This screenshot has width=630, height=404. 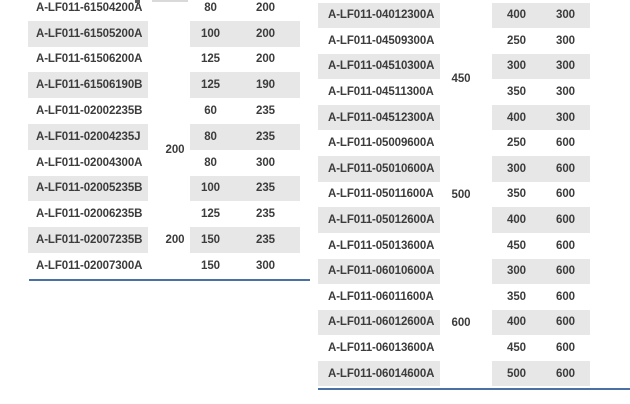 I want to click on part-number-cell: A-LF011-04511300A, so click(x=381, y=92).